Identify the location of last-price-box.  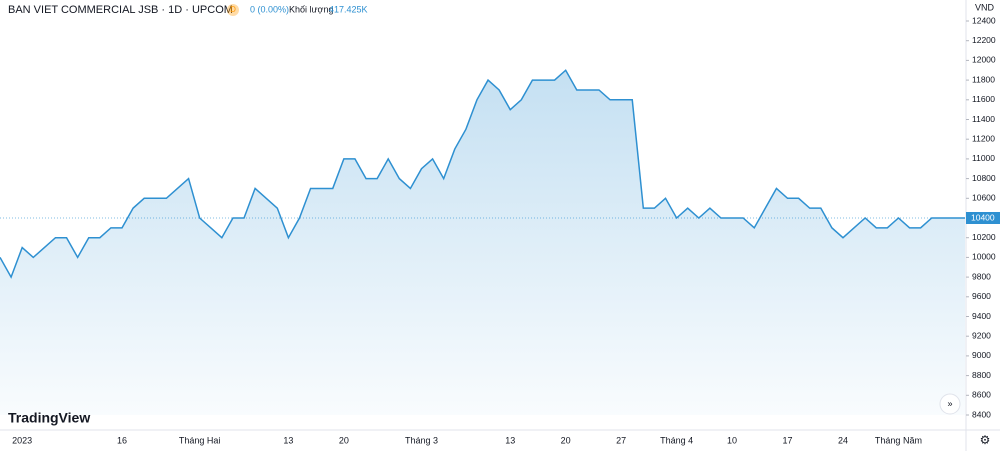
(983, 218).